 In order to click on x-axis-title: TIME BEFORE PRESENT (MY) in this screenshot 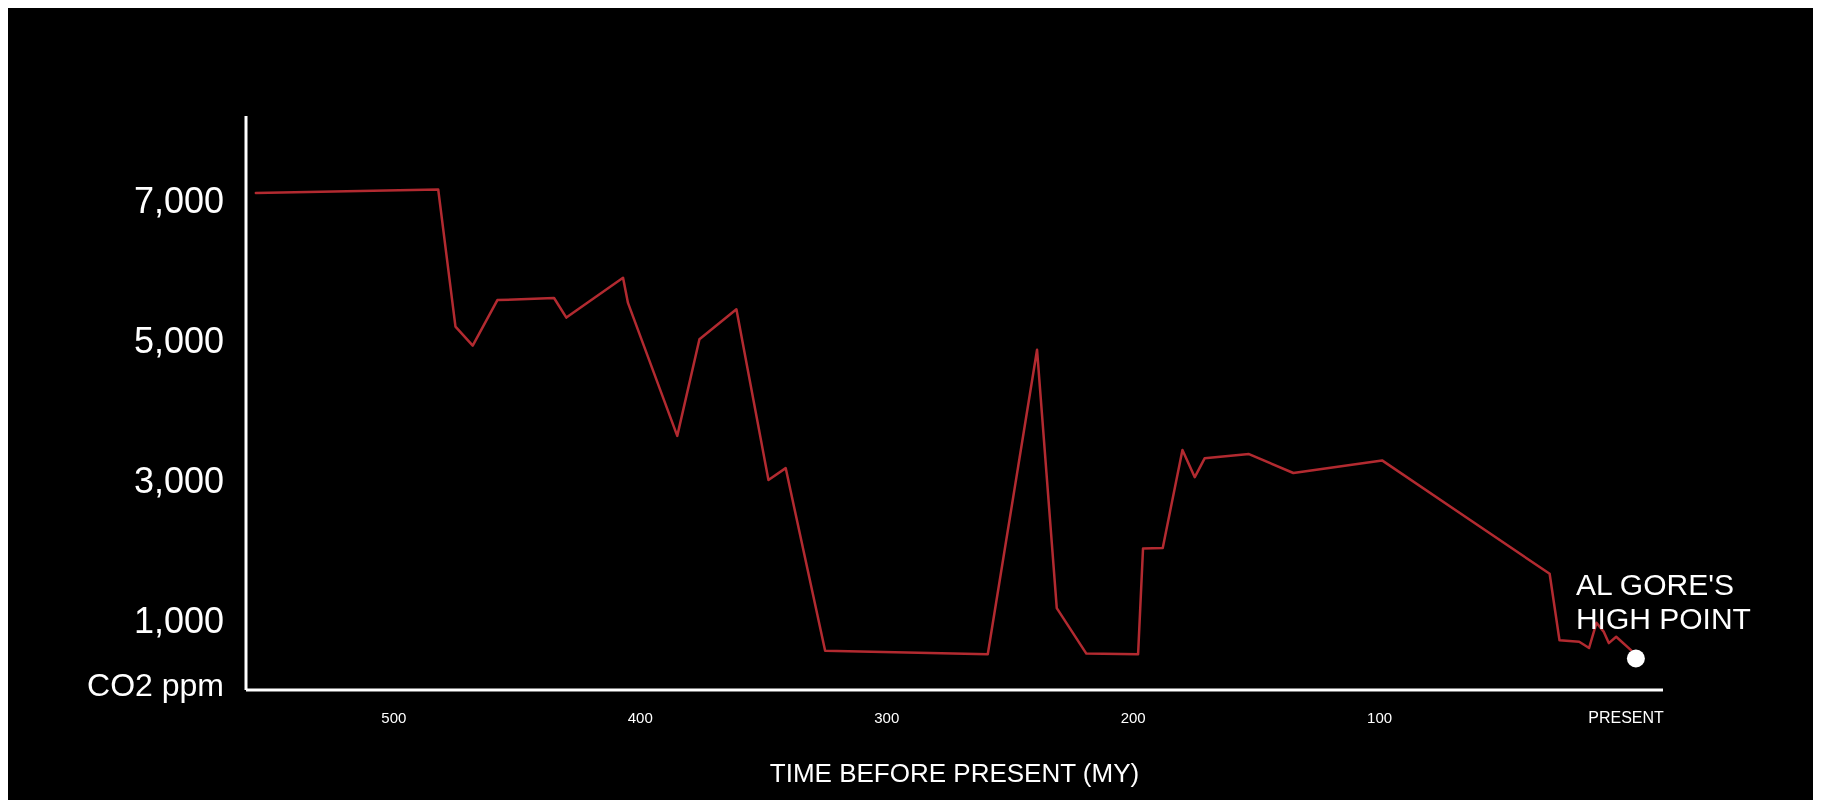, I will do `click(954, 773)`.